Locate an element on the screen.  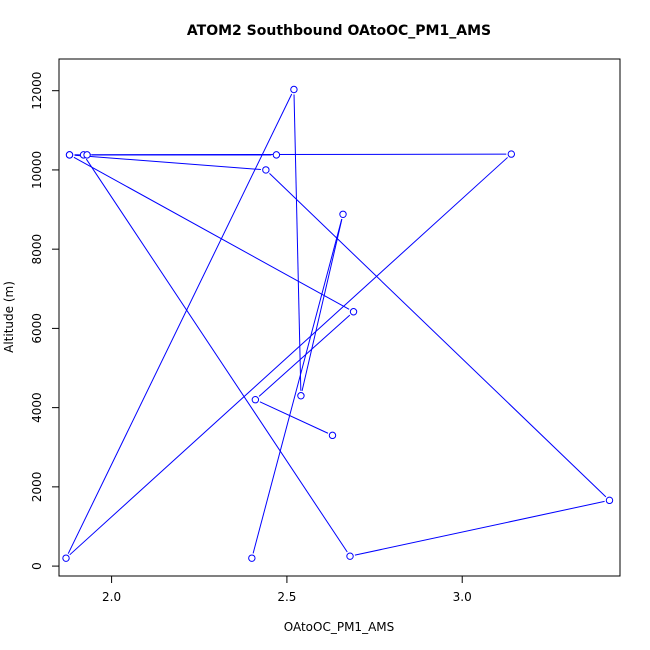
x-axis: 2.0 2.5 3.0 is located at coordinates (287, 589).